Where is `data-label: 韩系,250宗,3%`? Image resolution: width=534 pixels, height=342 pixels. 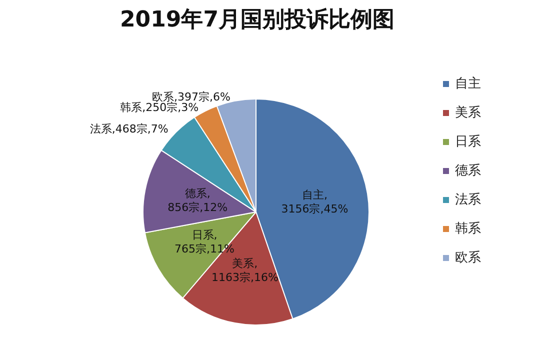 data-label: 韩系,250宗,3% is located at coordinates (159, 107).